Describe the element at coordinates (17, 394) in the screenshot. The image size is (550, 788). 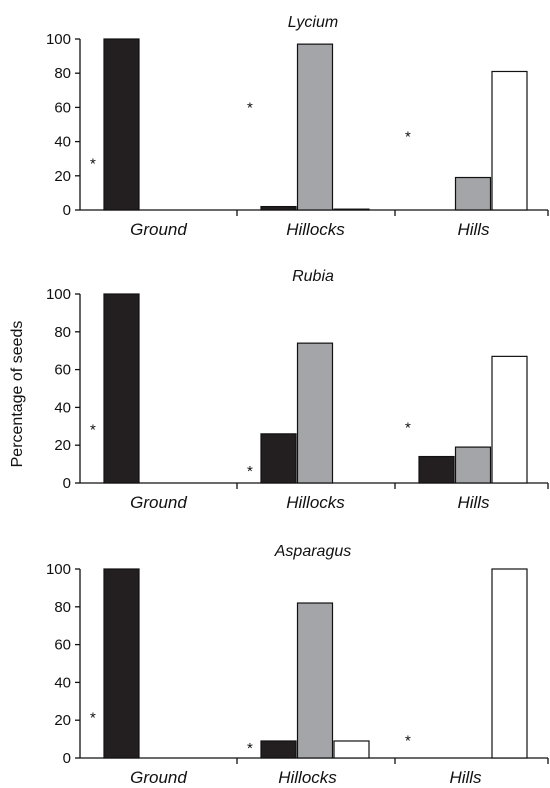
I see `y-axis-label: Percentage of seeds` at that location.